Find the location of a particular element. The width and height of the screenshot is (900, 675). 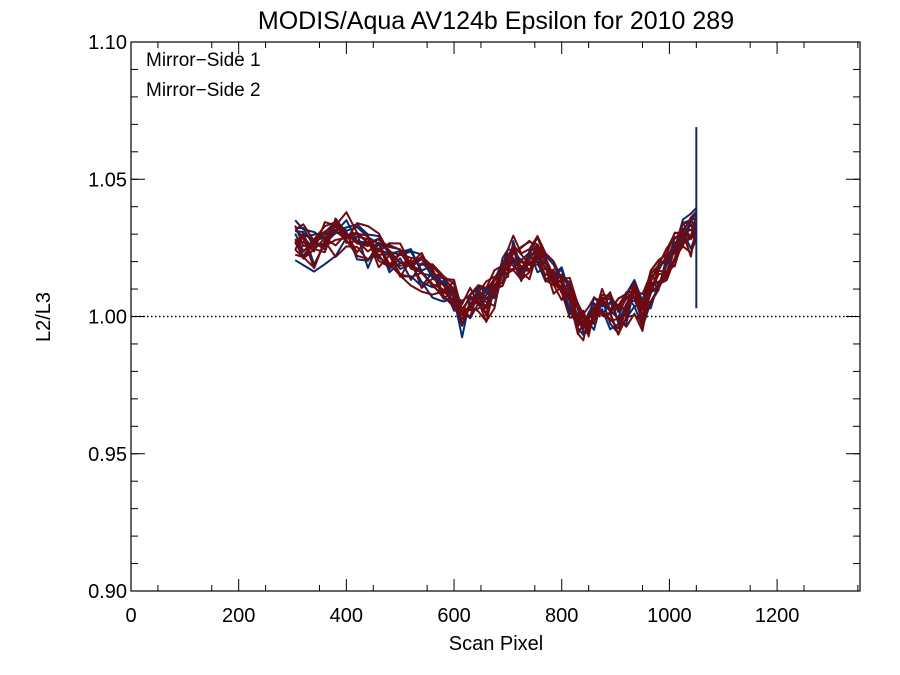

x-tick-label: 1200 is located at coordinates (777, 616).